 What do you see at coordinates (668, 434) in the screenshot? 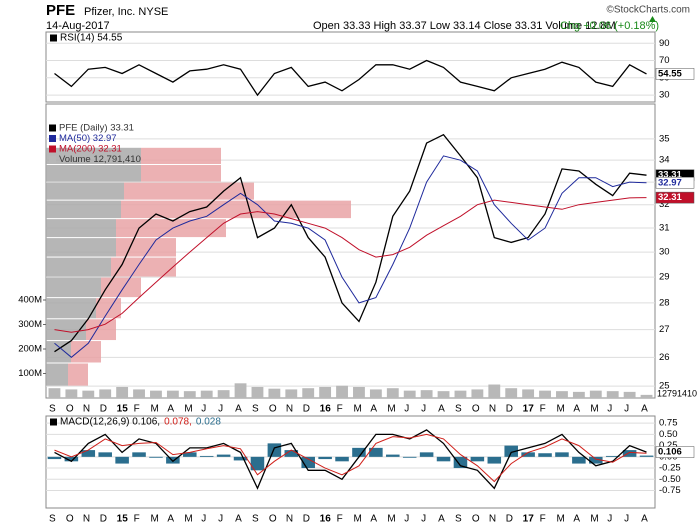
I see `y-tick-label: 0.50` at bounding box center [668, 434].